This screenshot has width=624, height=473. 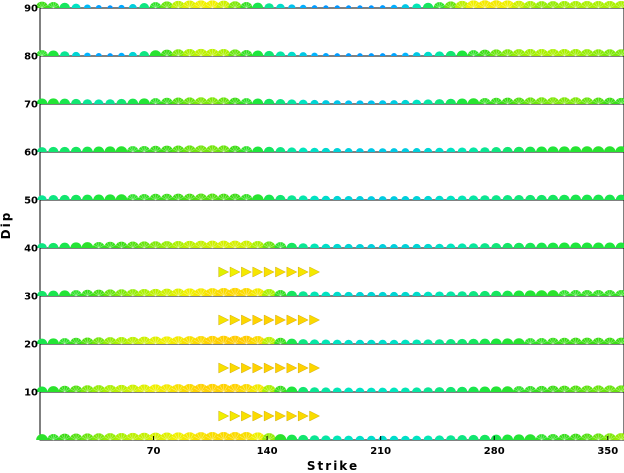 I want to click on y-tick-label: 90, so click(x=31, y=9).